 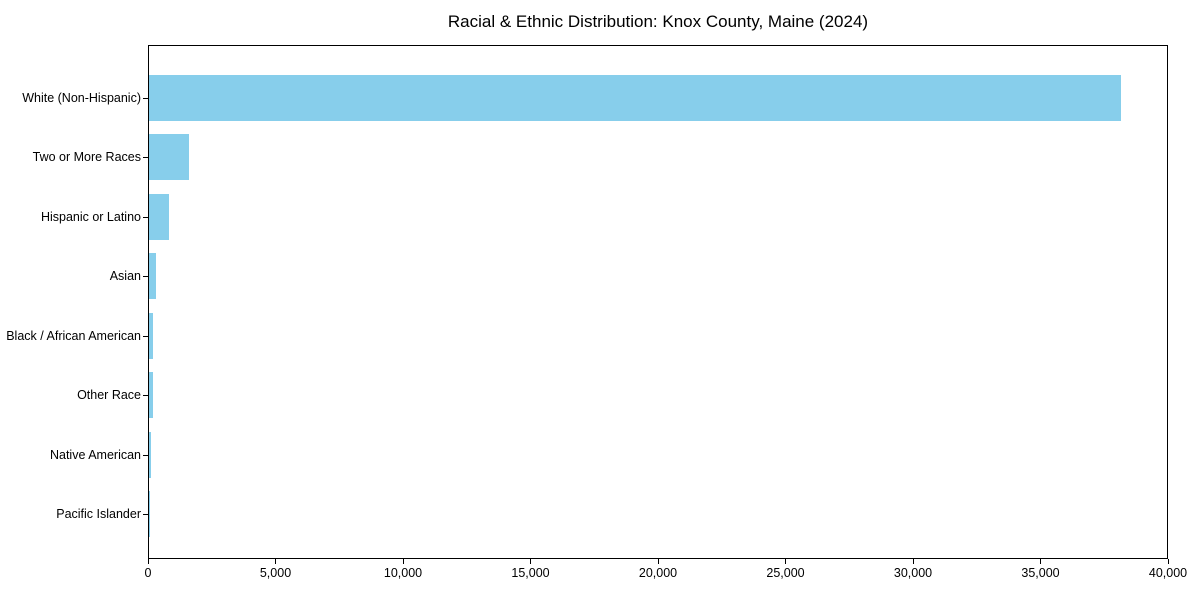 I want to click on bar-two-or-more-races, so click(x=169, y=157).